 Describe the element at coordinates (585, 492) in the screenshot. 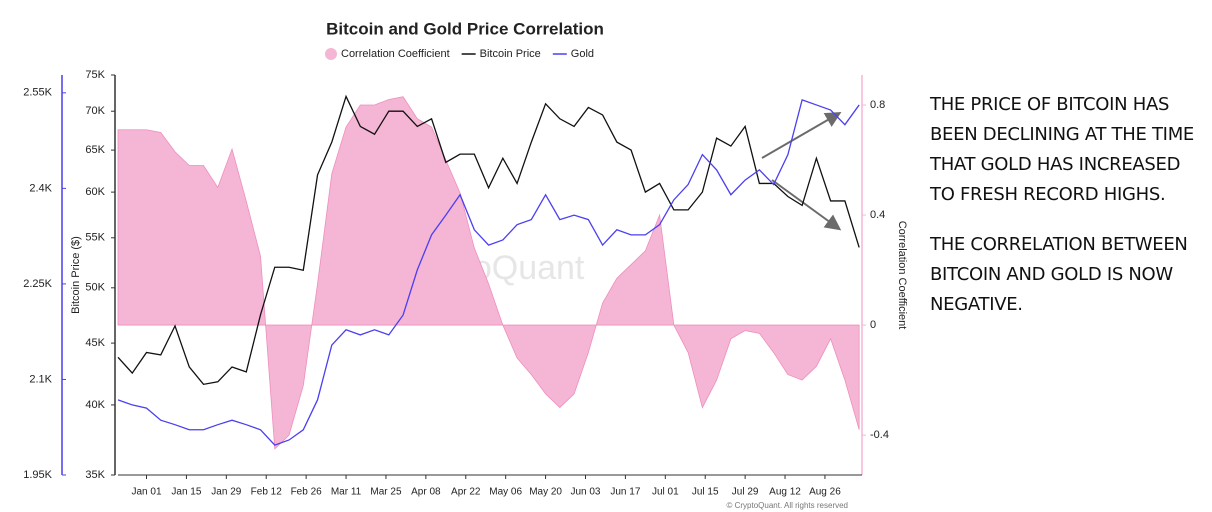

I see `x-tick-label: Jun 03` at that location.